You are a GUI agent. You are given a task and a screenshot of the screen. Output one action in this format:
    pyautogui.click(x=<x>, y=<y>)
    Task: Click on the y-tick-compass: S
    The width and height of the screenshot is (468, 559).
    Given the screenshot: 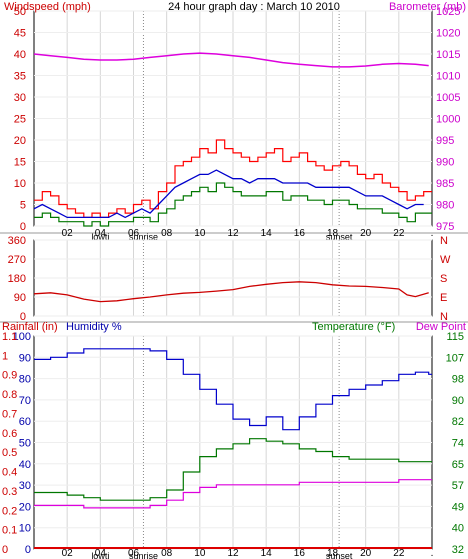 What is the action you would take?
    pyautogui.click(x=443, y=279)
    